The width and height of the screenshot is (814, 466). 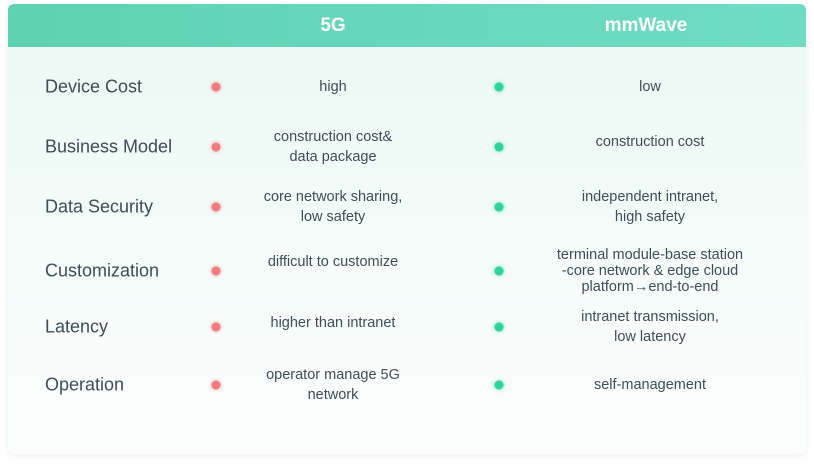 I want to click on cell-5g: construction cost& data package, so click(x=333, y=147).